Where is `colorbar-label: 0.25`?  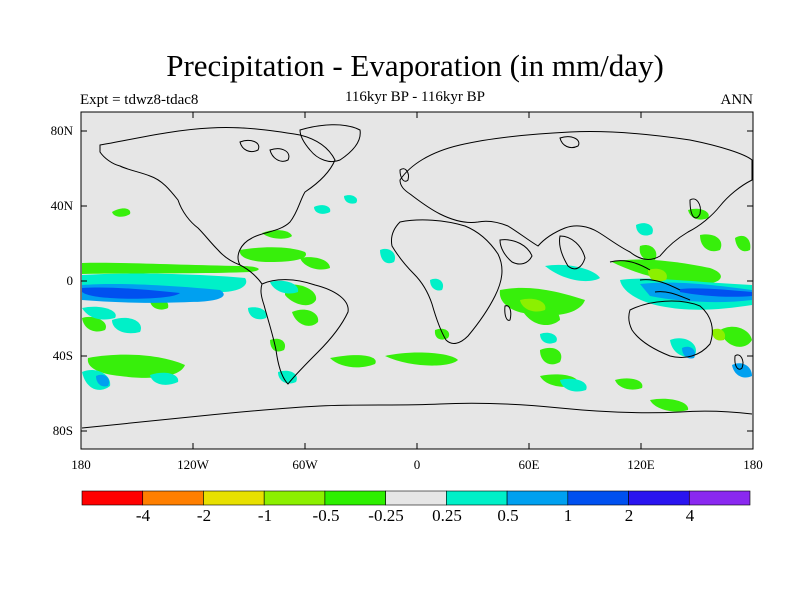
colorbar-label: 0.25 is located at coordinates (447, 515).